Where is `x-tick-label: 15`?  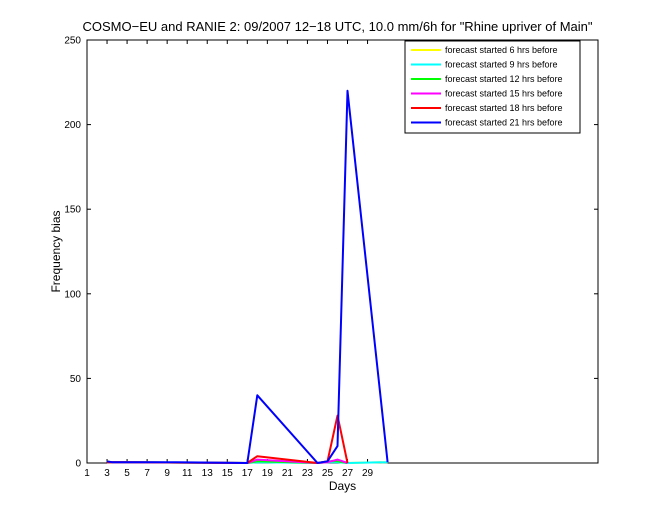
x-tick-label: 15 is located at coordinates (228, 473).